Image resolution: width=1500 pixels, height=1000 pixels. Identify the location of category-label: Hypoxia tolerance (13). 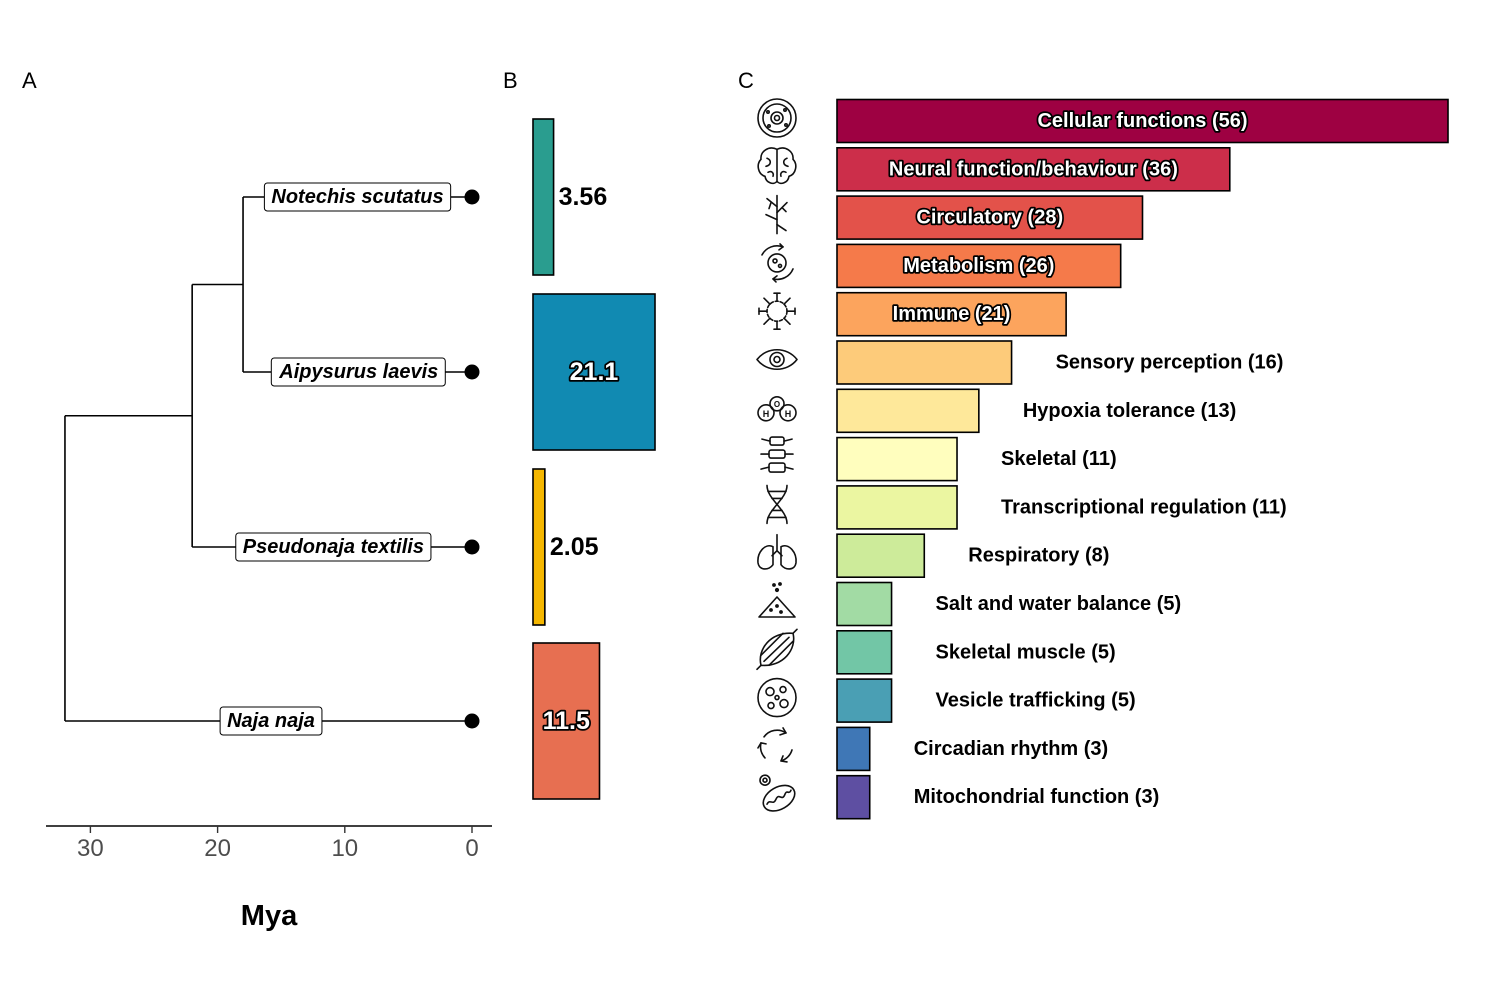
(1129, 411).